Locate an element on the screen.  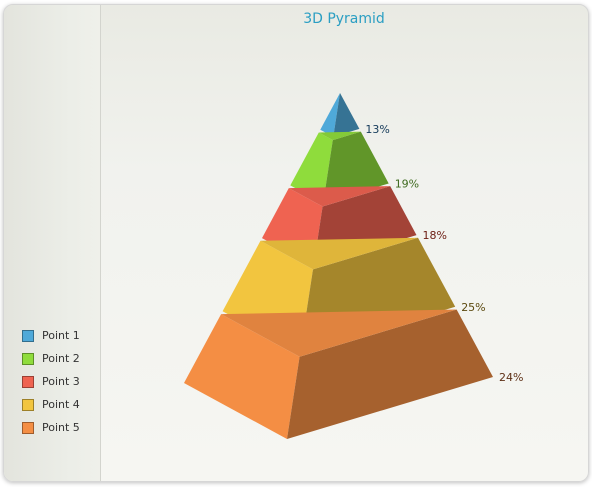
legend-item: Point 4 is located at coordinates (51, 404).